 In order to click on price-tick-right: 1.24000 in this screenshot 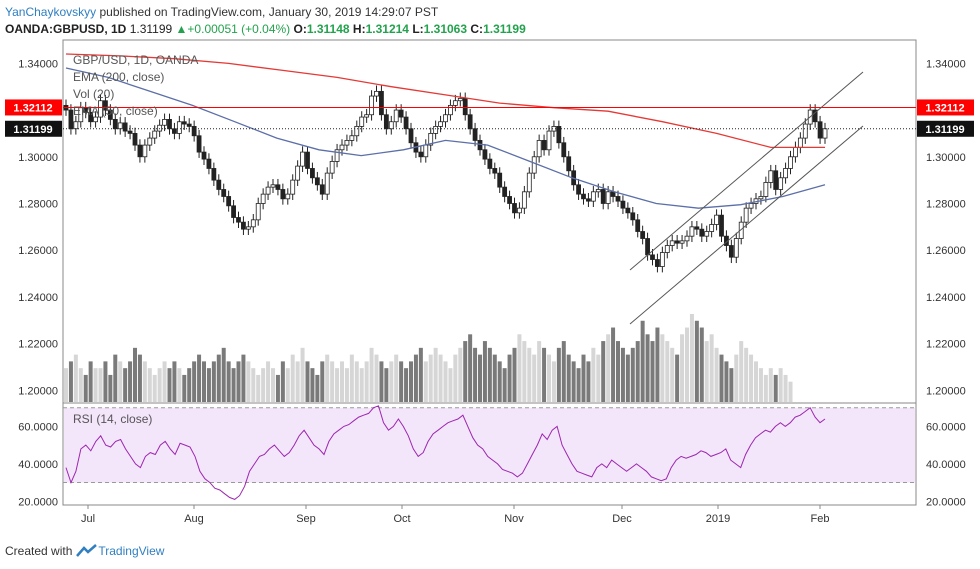, I will do `click(946, 298)`.